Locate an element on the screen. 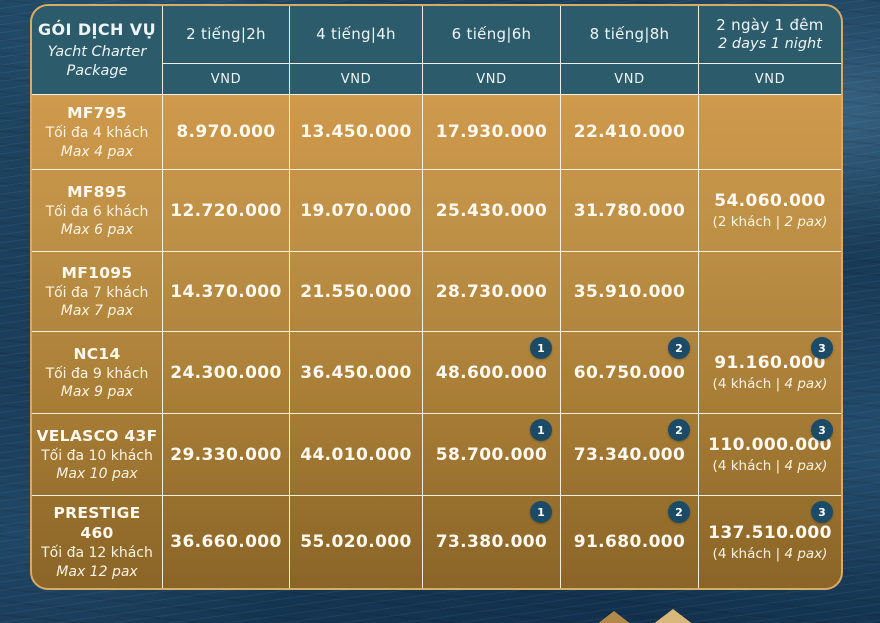 The height and width of the screenshot is (623, 880). price-cell: 8.970.000 is located at coordinates (226, 132).